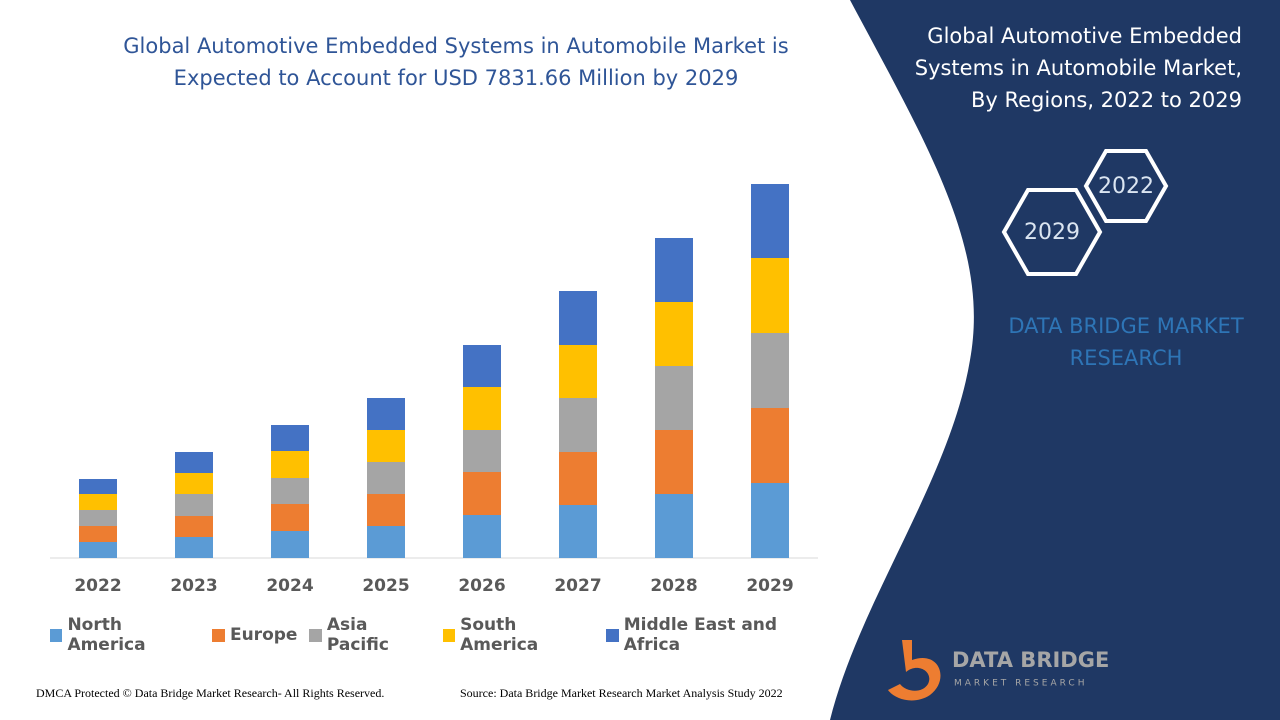 The height and width of the screenshot is (720, 1280). I want to click on x-tick-label: 2023, so click(193, 586).